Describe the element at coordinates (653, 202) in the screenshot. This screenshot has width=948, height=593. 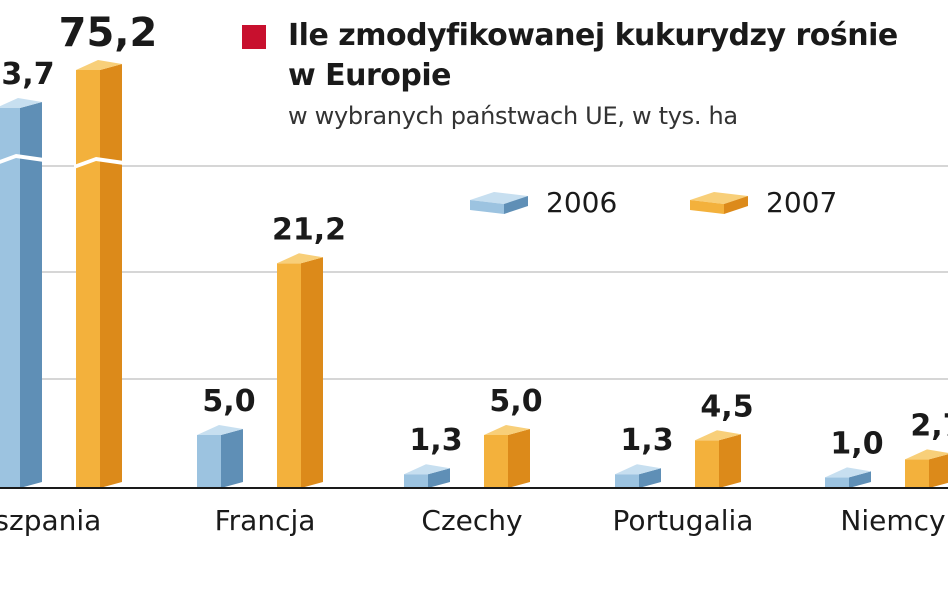
I see `legend: 2006 2007` at that location.